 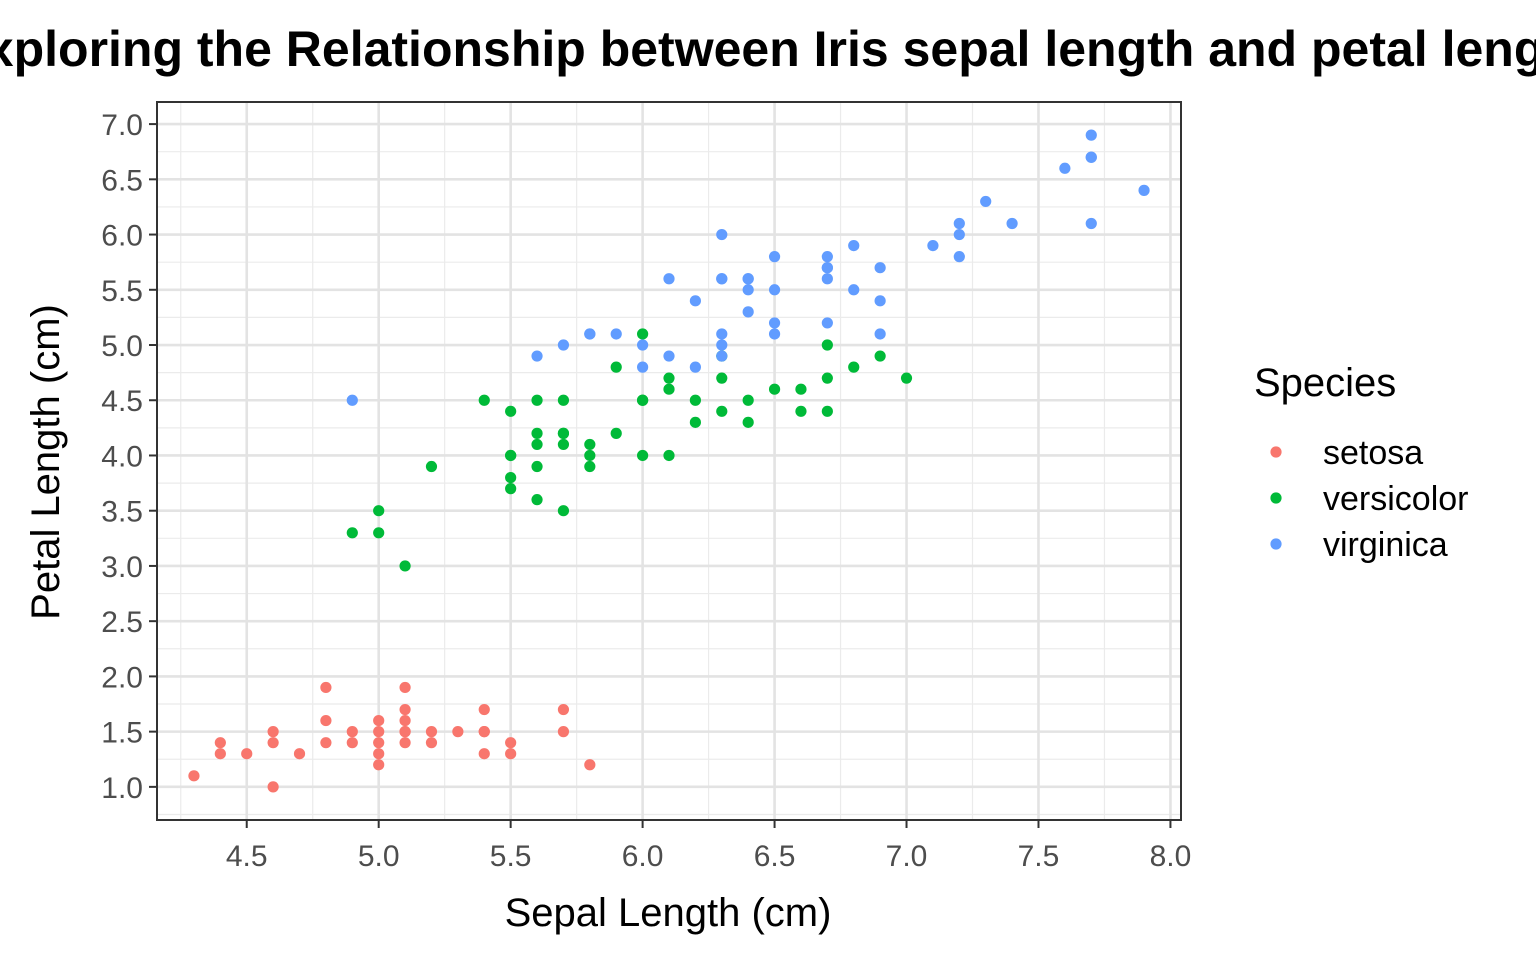 What do you see at coordinates (1395, 499) in the screenshot?
I see `legend-label-versicolor: versicolor` at bounding box center [1395, 499].